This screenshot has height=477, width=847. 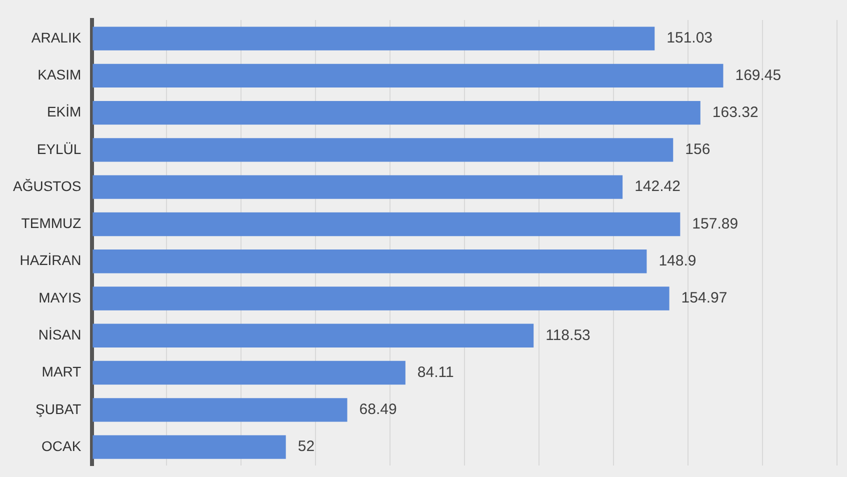 I want to click on y-tick-label: MART, so click(x=62, y=372).